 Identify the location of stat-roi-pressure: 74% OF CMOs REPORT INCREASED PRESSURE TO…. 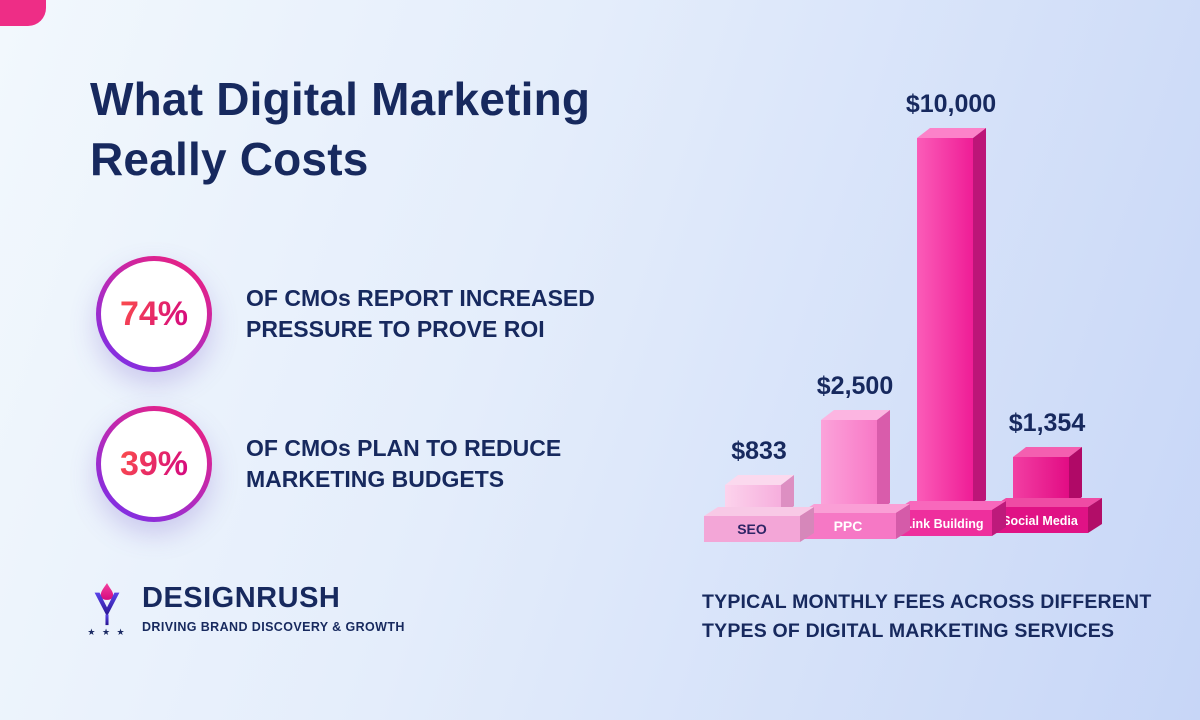
(387, 314).